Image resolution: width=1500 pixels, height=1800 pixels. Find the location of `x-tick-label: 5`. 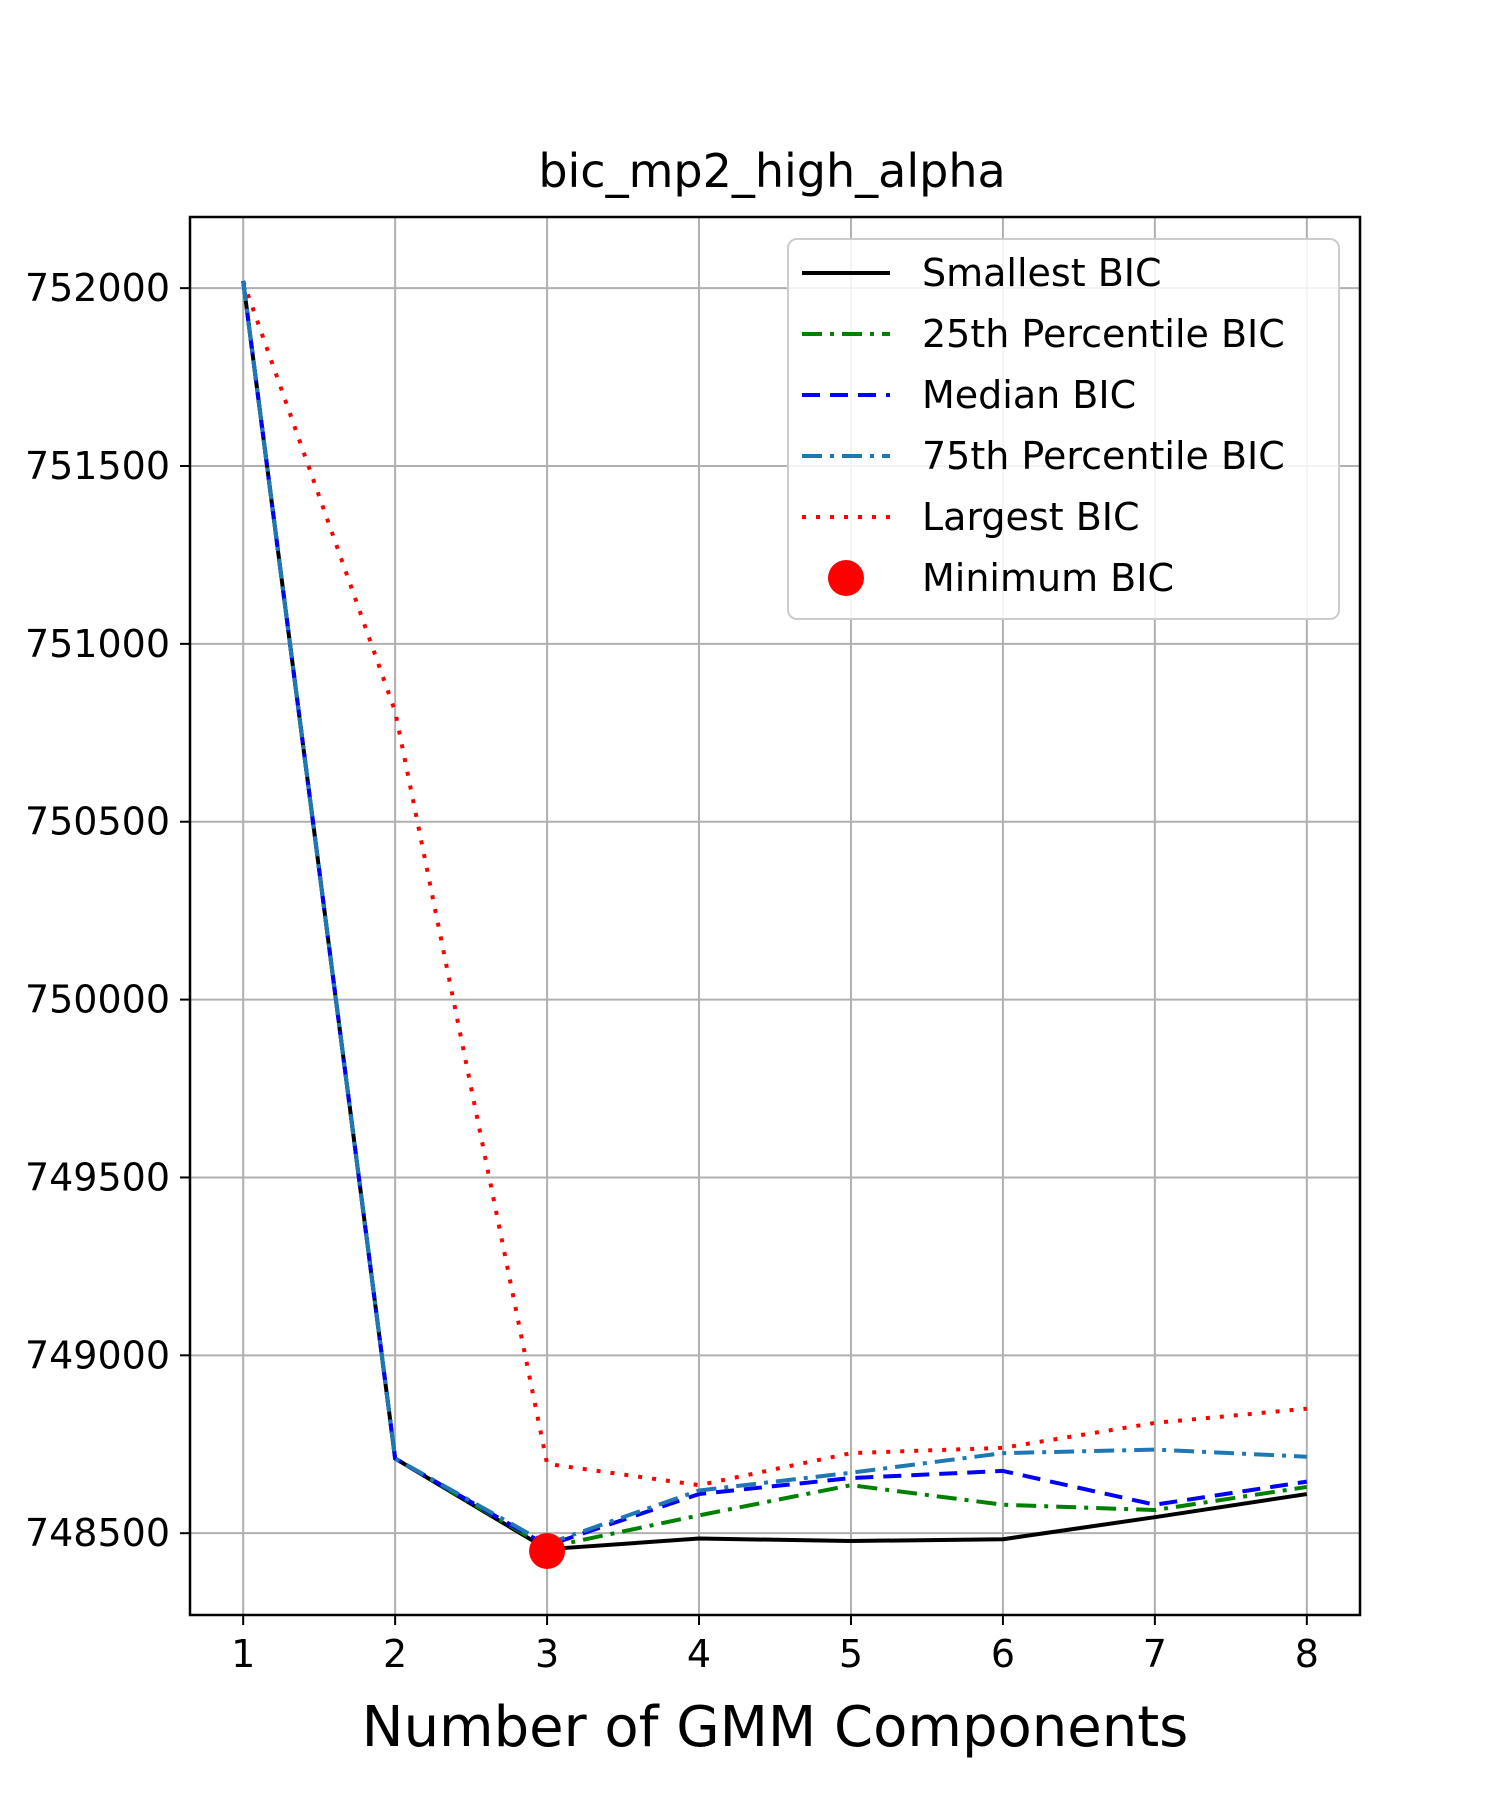

x-tick-label: 5 is located at coordinates (851, 1654).